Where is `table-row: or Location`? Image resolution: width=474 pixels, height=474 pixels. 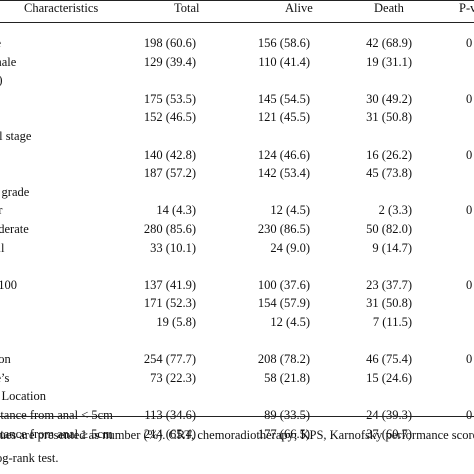 table-row: or Location is located at coordinates (237, 396).